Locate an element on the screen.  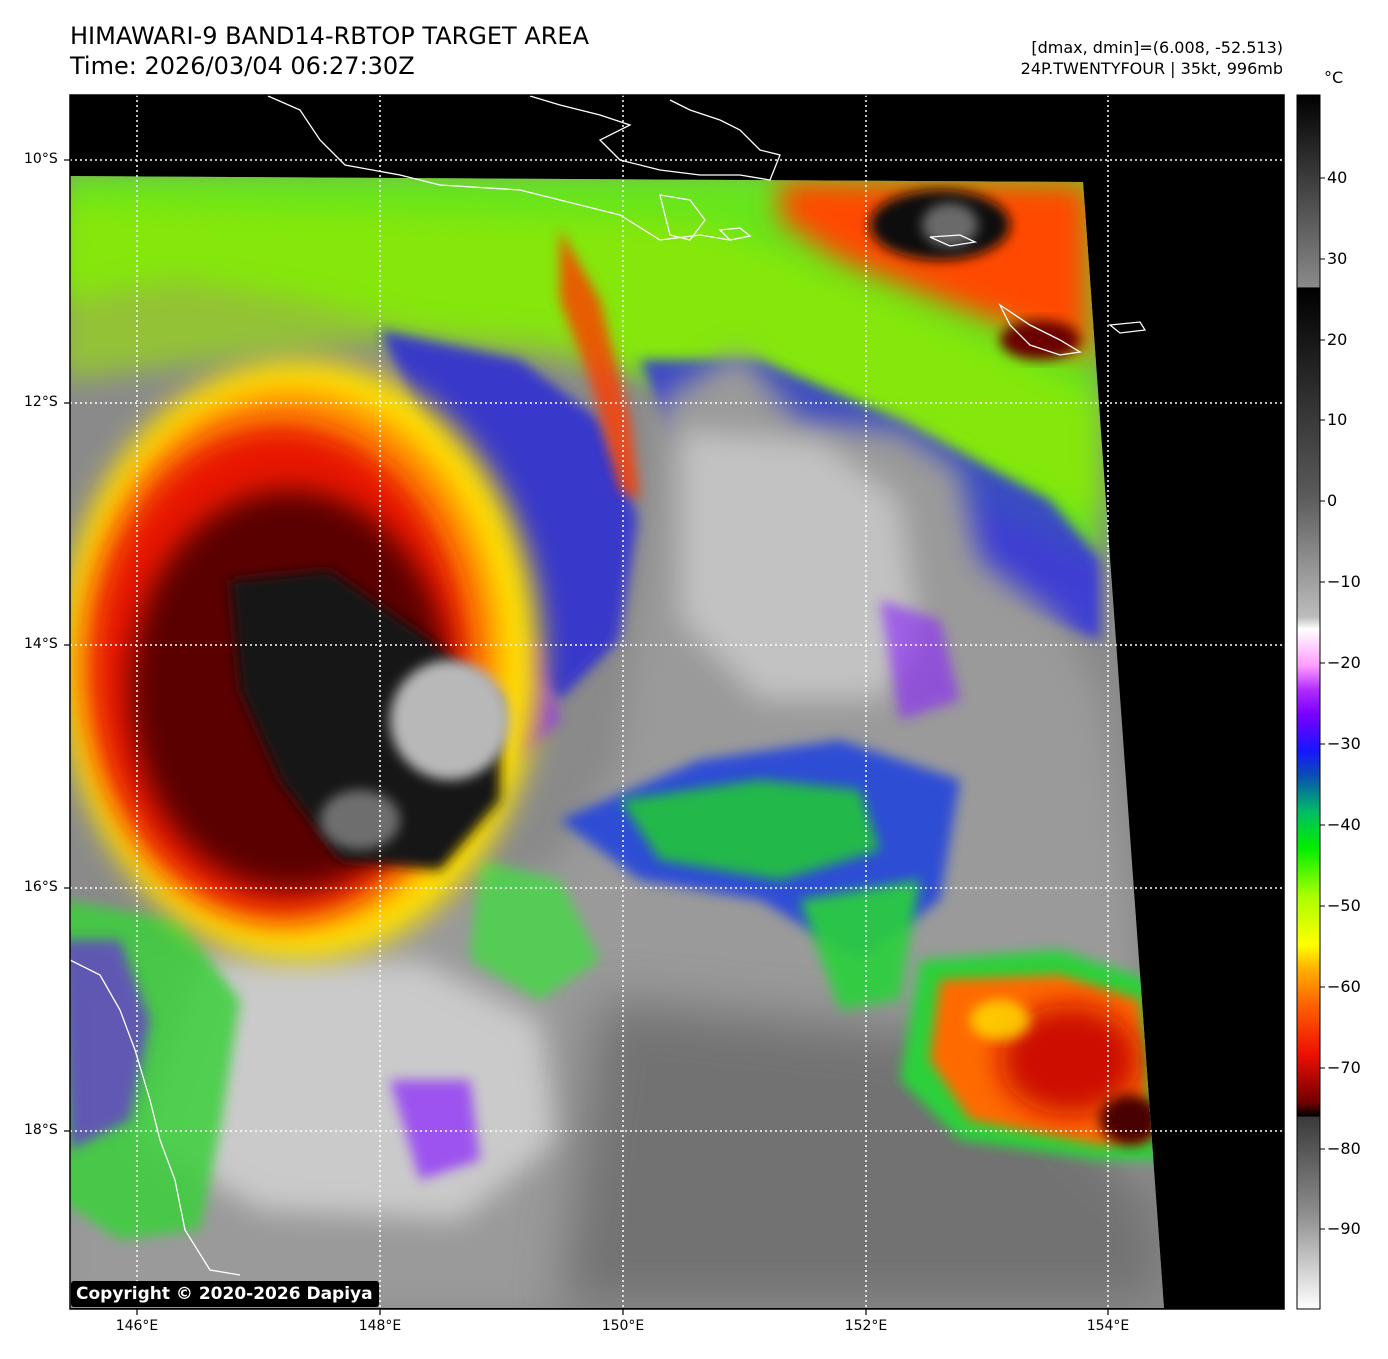
lat-label: 14°S is located at coordinates (41, 644).